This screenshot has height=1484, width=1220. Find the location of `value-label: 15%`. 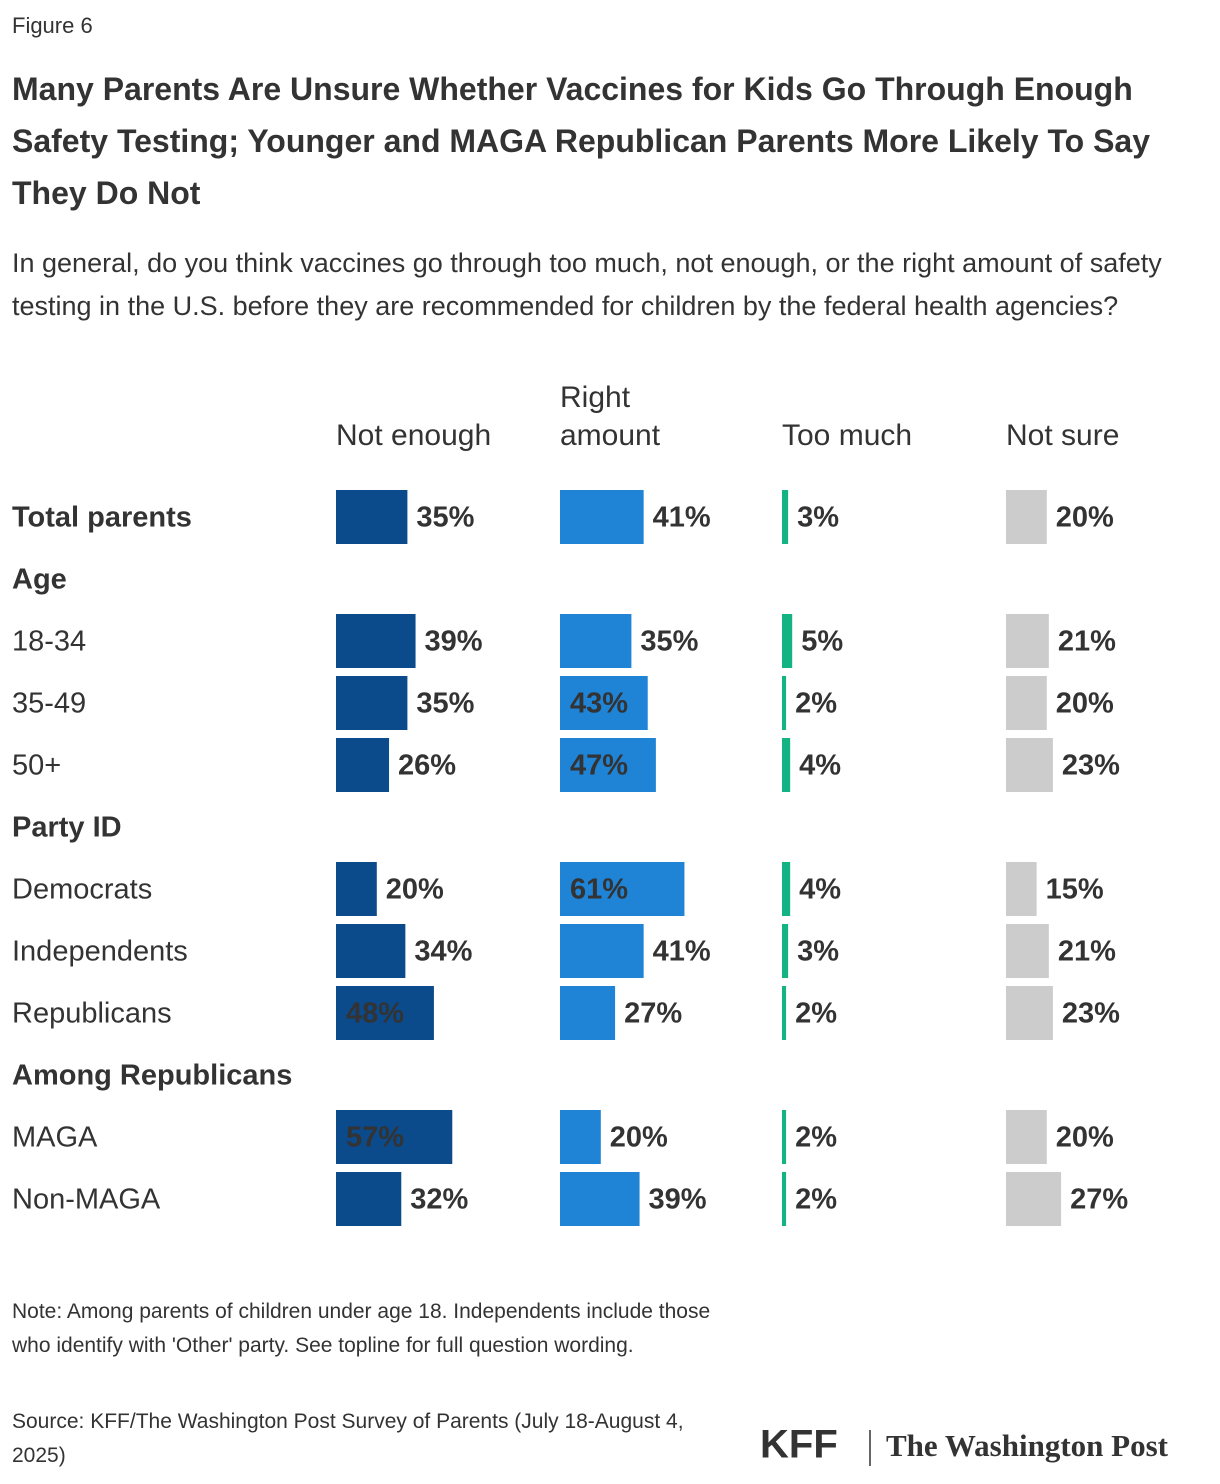

value-label: 15% is located at coordinates (1075, 890).